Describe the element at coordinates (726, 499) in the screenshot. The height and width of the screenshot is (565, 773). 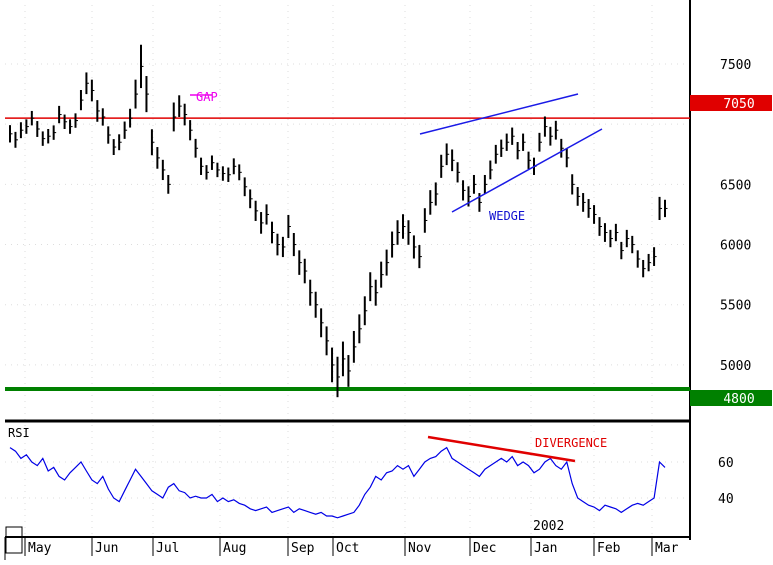
I see `rsi-tick-label: 40` at that location.